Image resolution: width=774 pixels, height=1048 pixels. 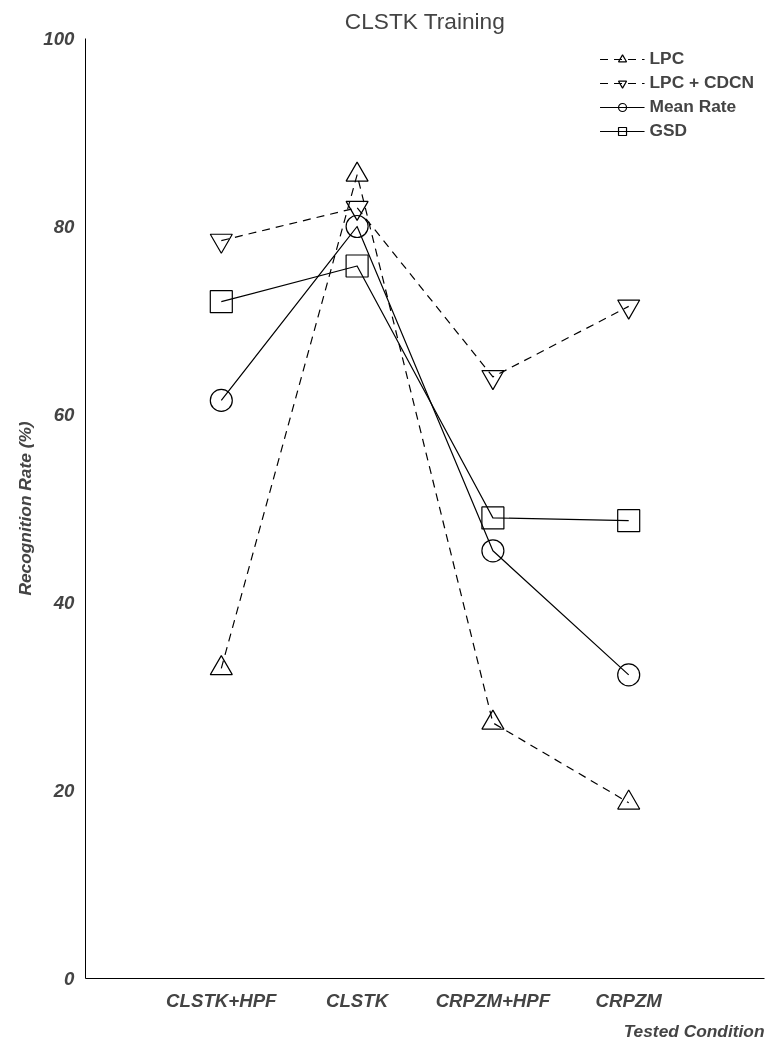 I want to click on y-axis-title: Recognition Rate (%), so click(x=25, y=508).